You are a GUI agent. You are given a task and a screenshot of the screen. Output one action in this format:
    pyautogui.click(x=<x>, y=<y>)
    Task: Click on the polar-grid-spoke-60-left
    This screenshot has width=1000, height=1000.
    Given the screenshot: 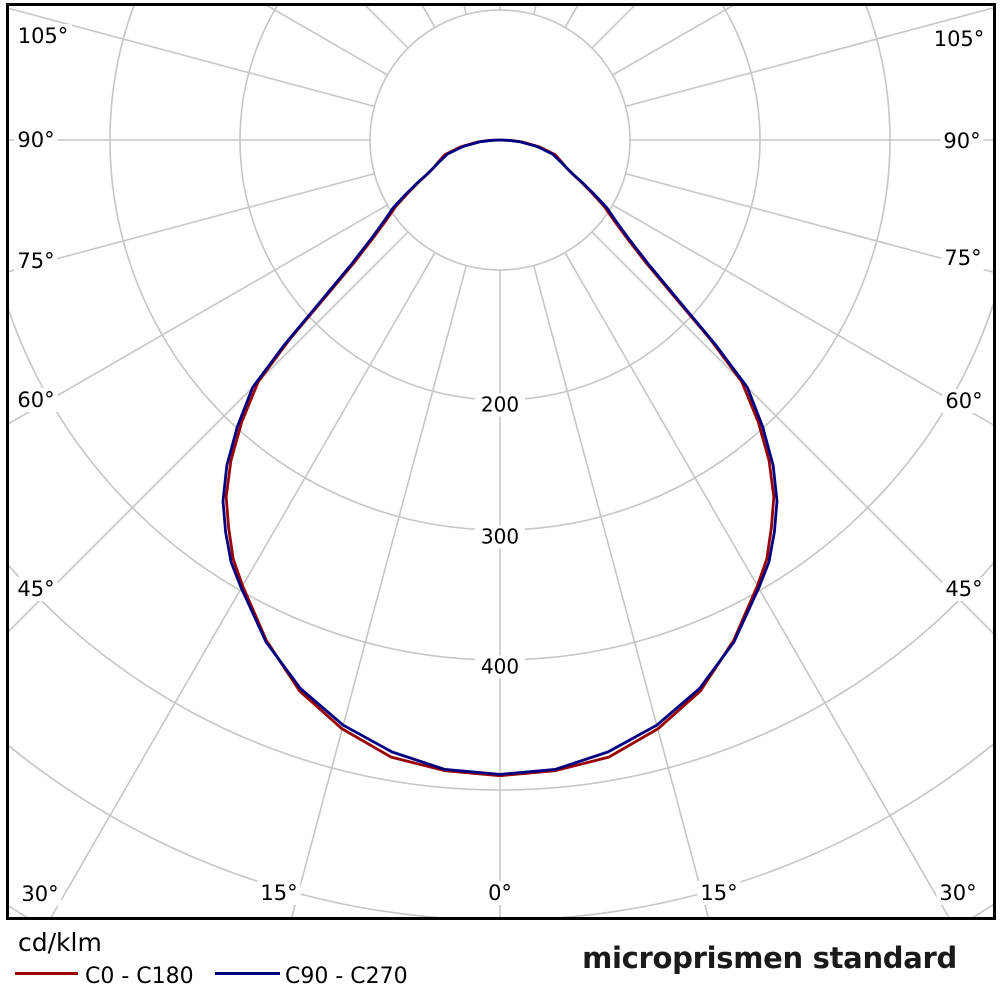 What is the action you would take?
    pyautogui.click(x=198, y=314)
    